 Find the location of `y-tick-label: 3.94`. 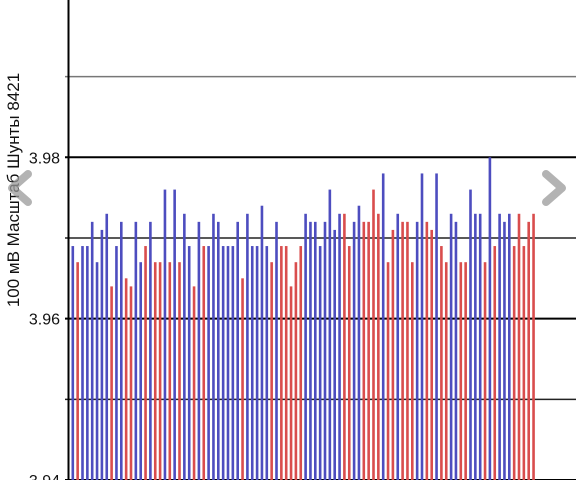

y-tick-label: 3.94 is located at coordinates (44, 476).